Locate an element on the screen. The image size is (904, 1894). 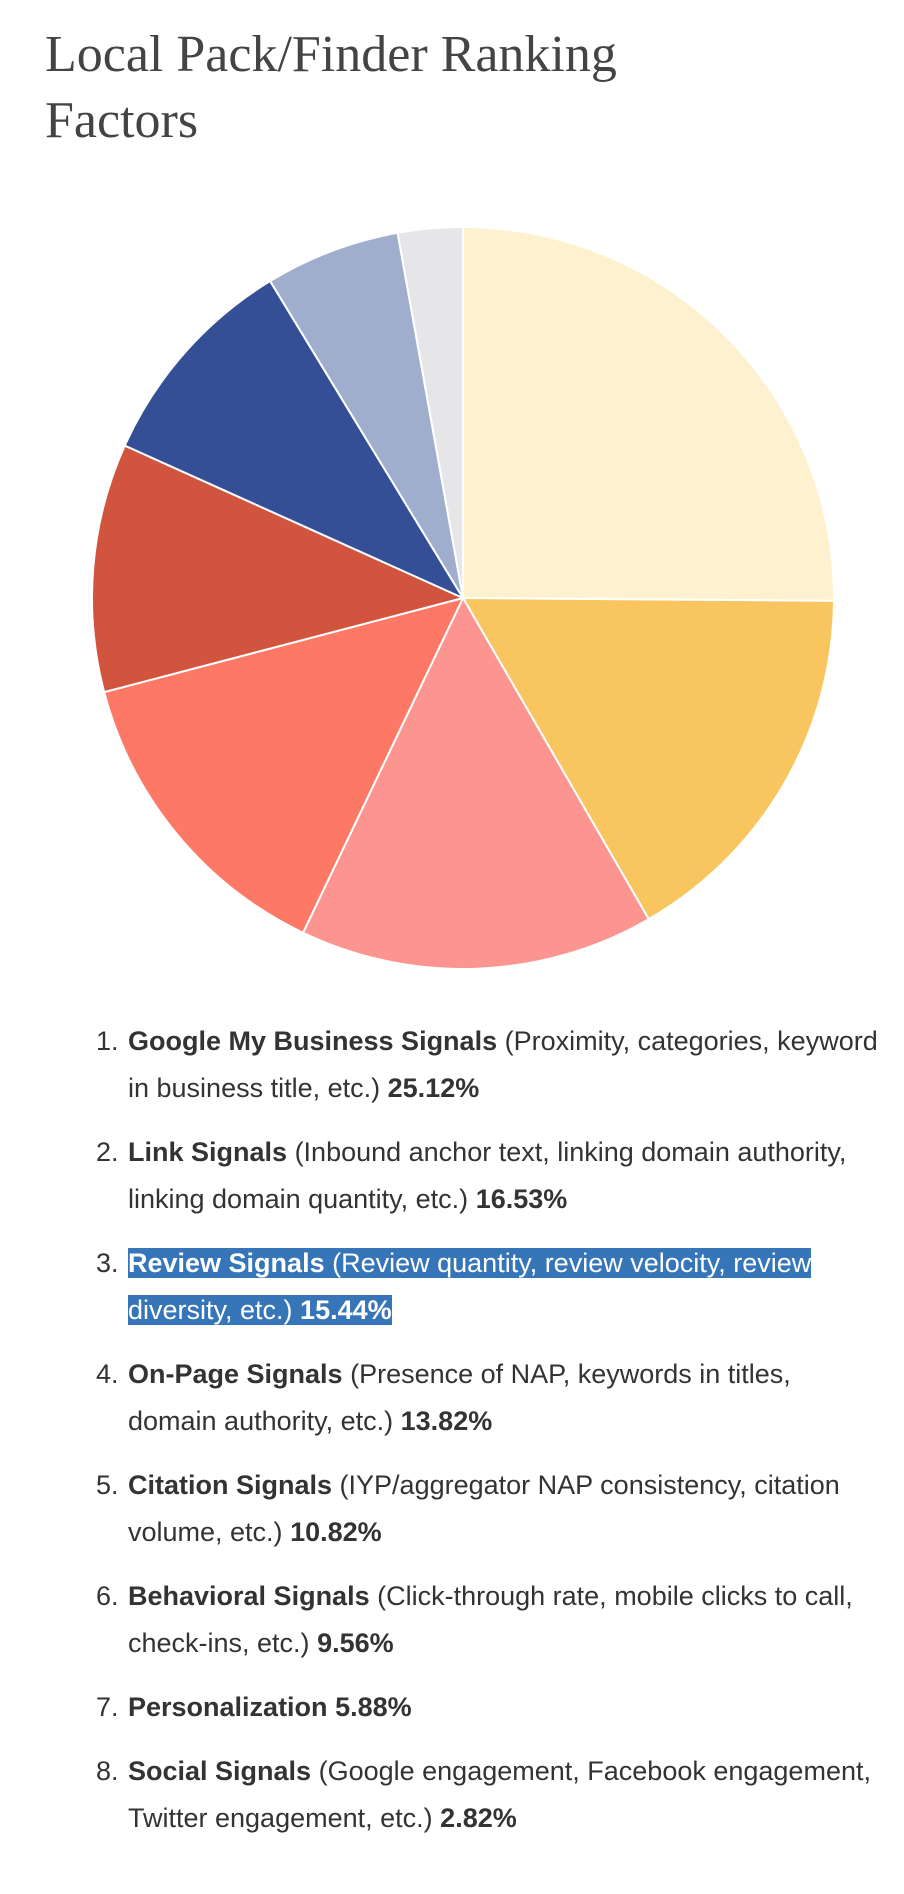
factor-text: Personalization 5.88% is located at coordinates (270, 1707).